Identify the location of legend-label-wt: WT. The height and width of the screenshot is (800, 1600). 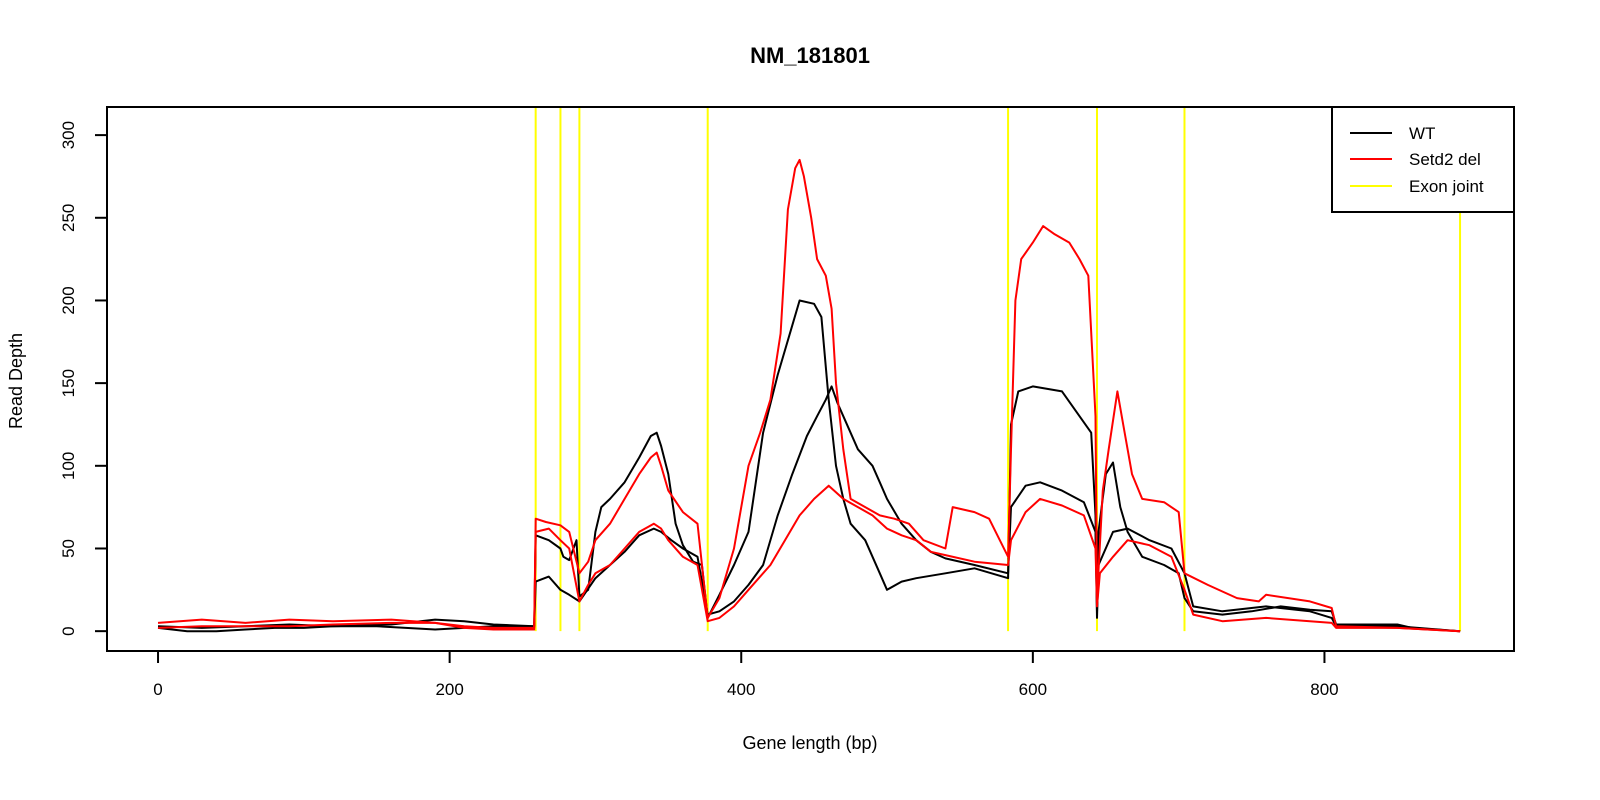
(1422, 133).